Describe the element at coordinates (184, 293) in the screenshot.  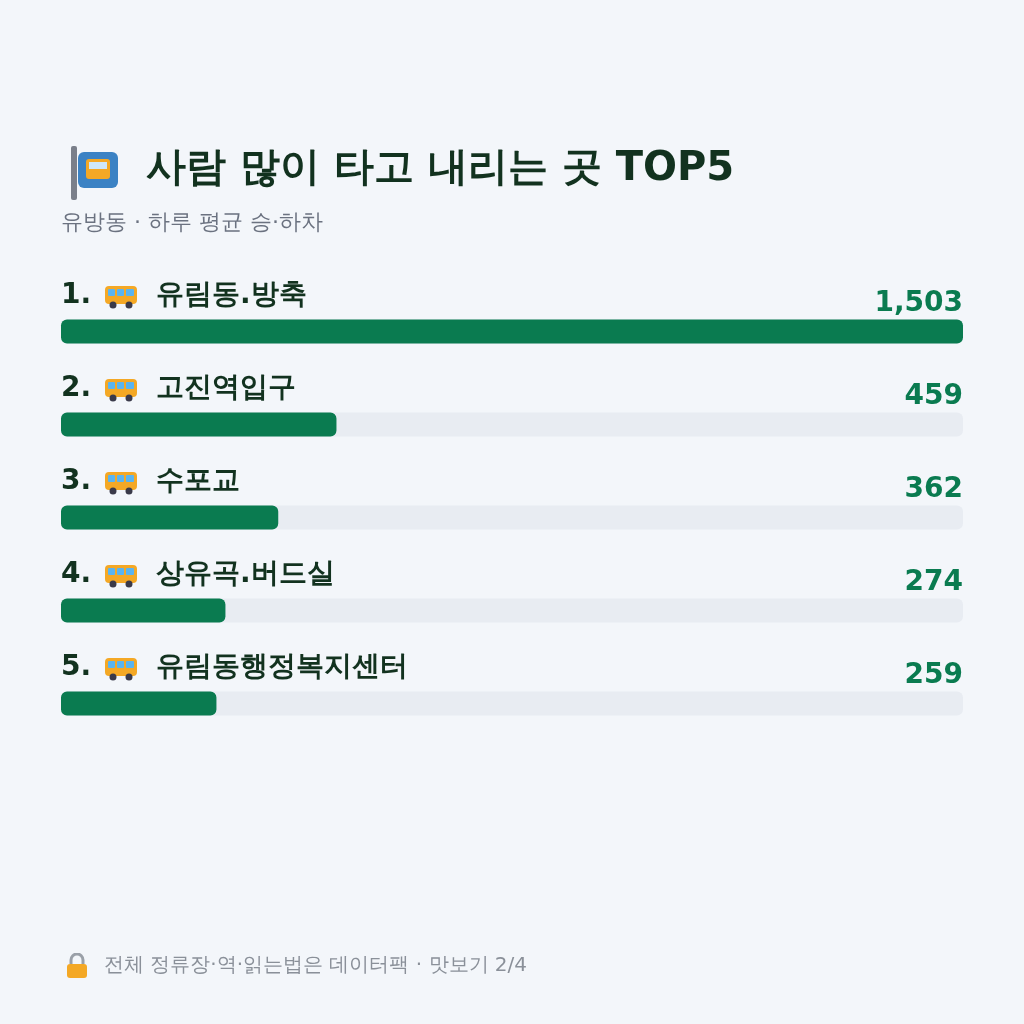
I see `category-label: 1. 유림동.방축` at that location.